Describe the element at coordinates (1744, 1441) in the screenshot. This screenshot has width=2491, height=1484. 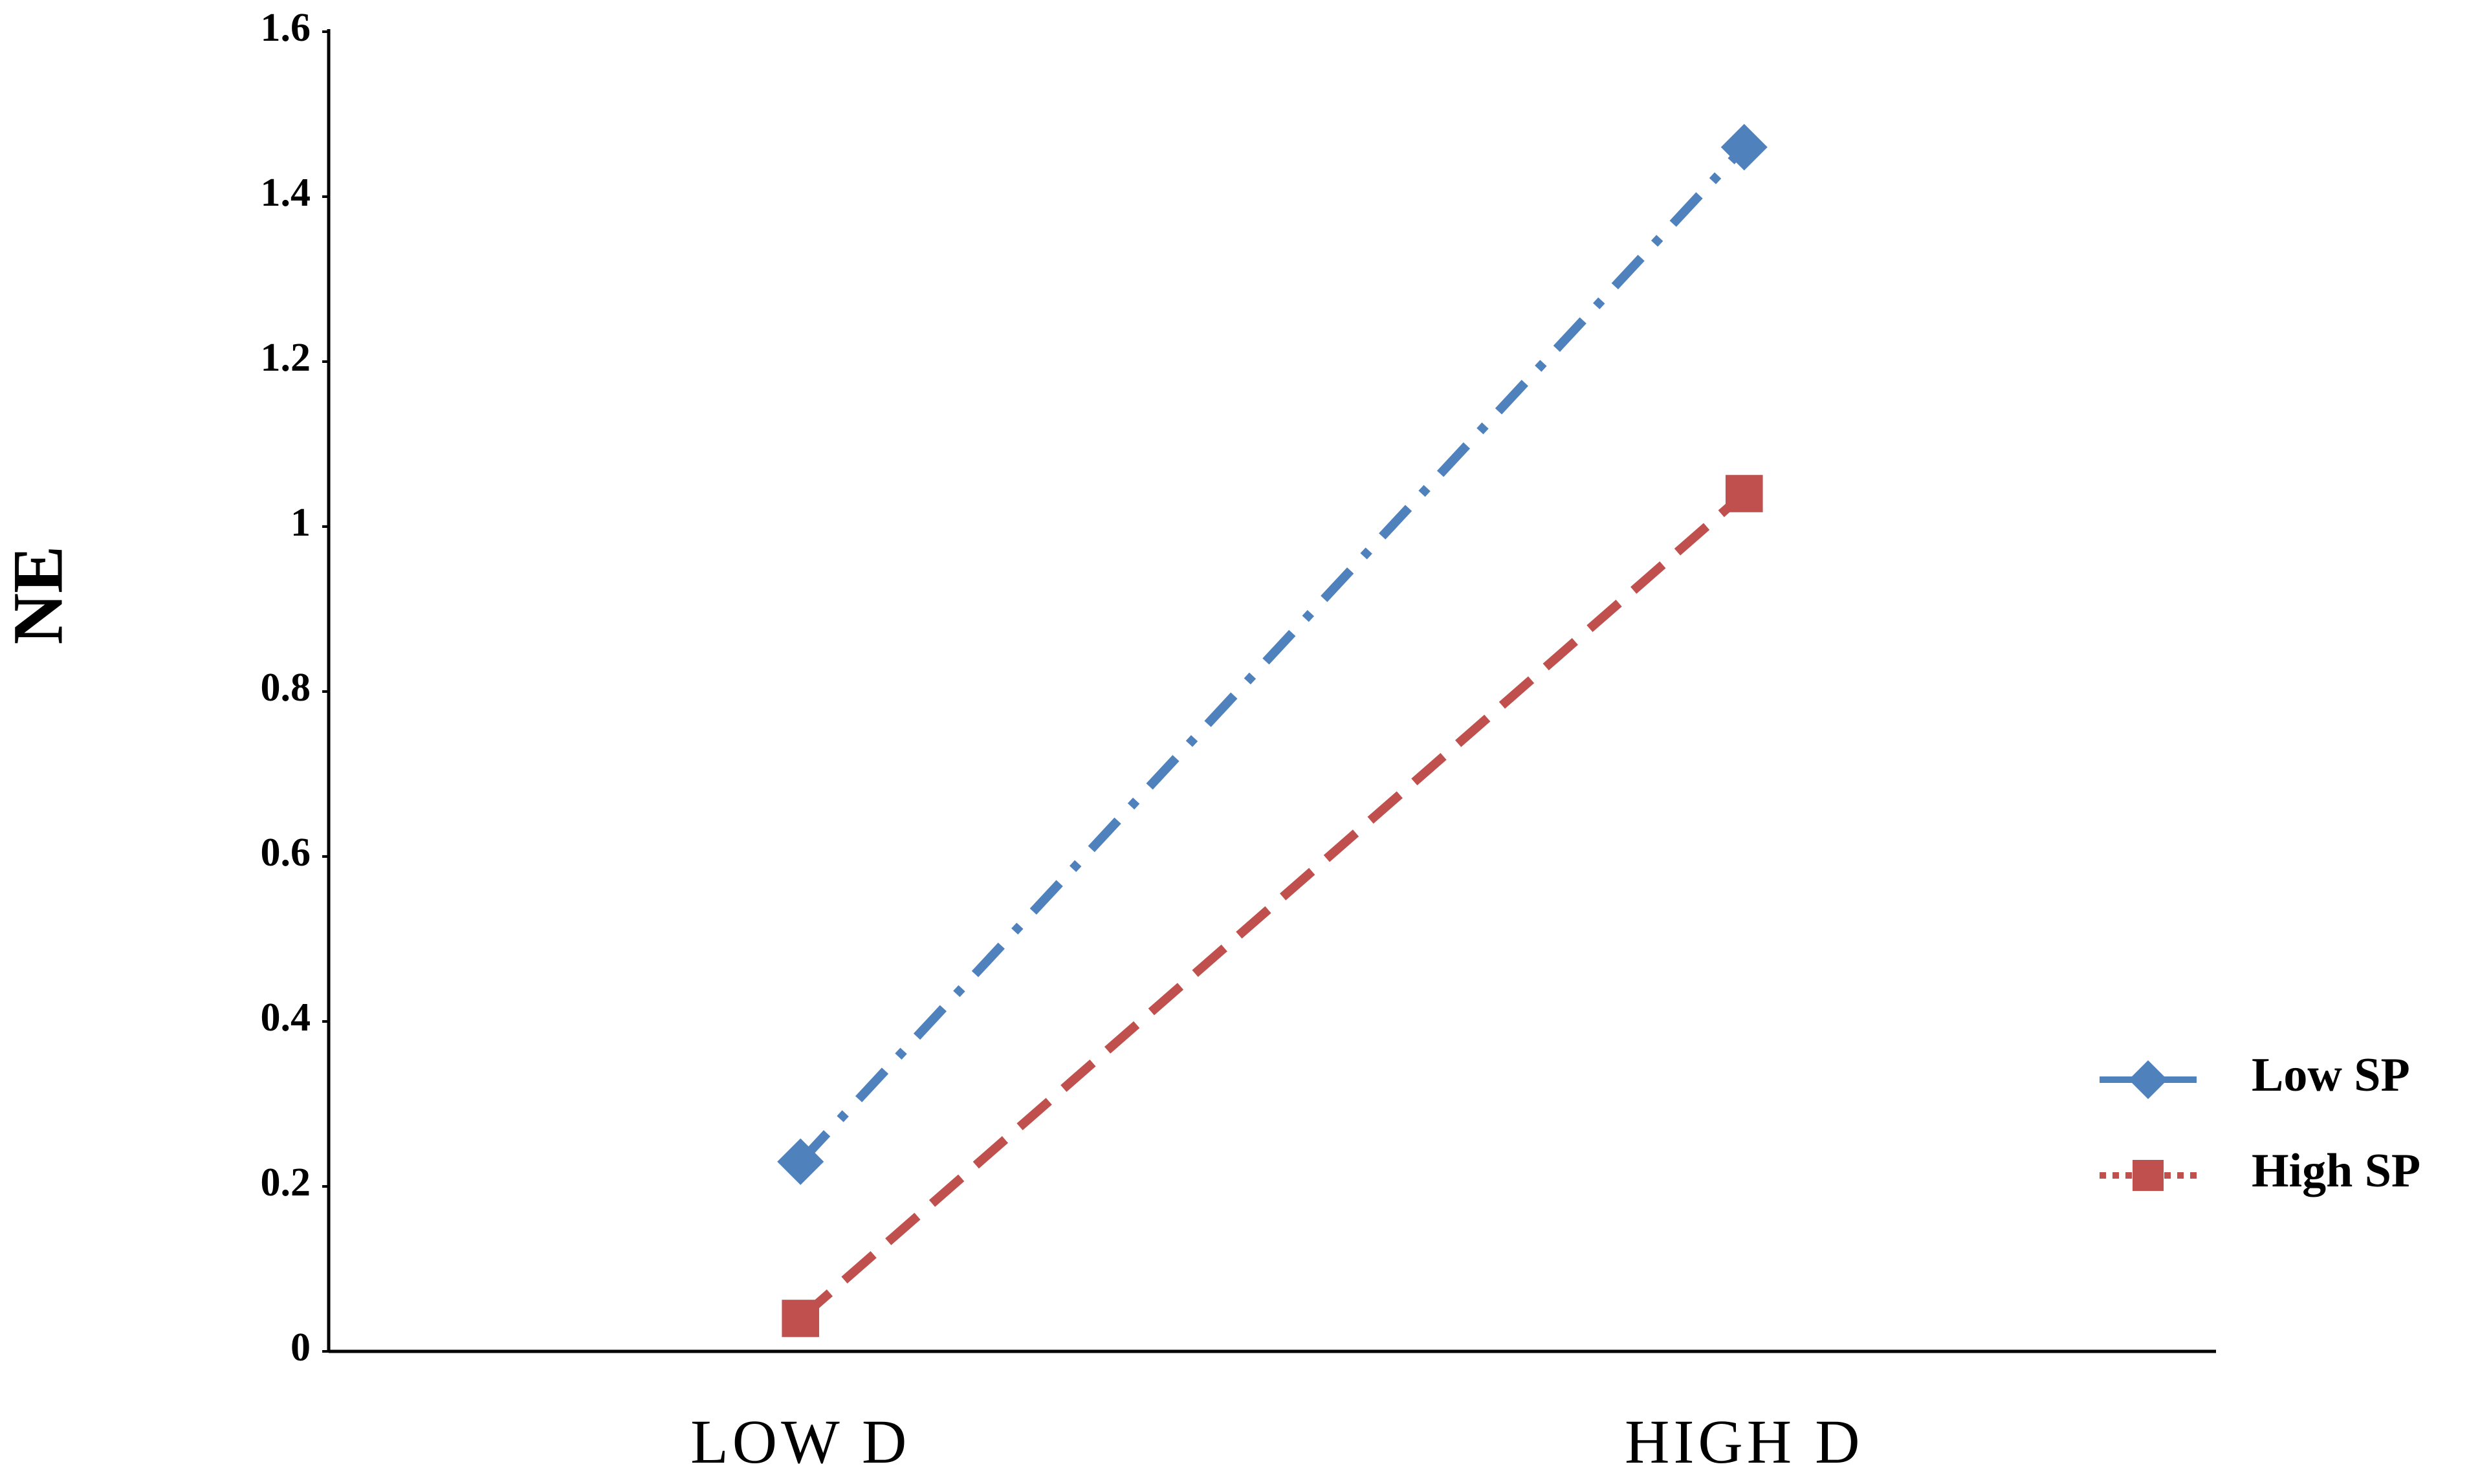
I see `x-tick-label: HIGH D` at that location.